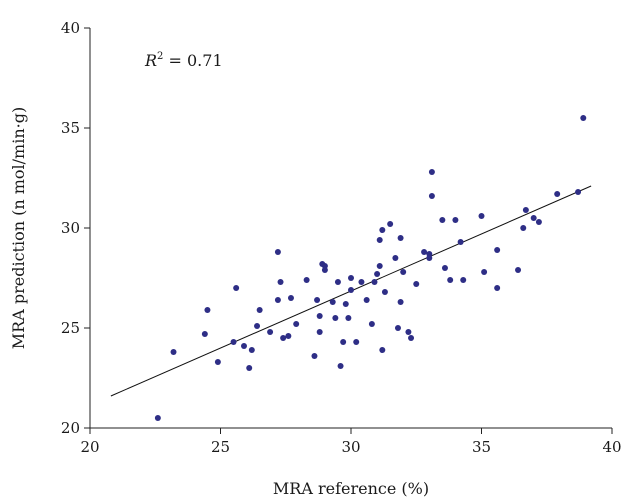 The image size is (623, 500). Describe the element at coordinates (150, 60) in the screenshot. I see `r-squared-symbol: R` at that location.